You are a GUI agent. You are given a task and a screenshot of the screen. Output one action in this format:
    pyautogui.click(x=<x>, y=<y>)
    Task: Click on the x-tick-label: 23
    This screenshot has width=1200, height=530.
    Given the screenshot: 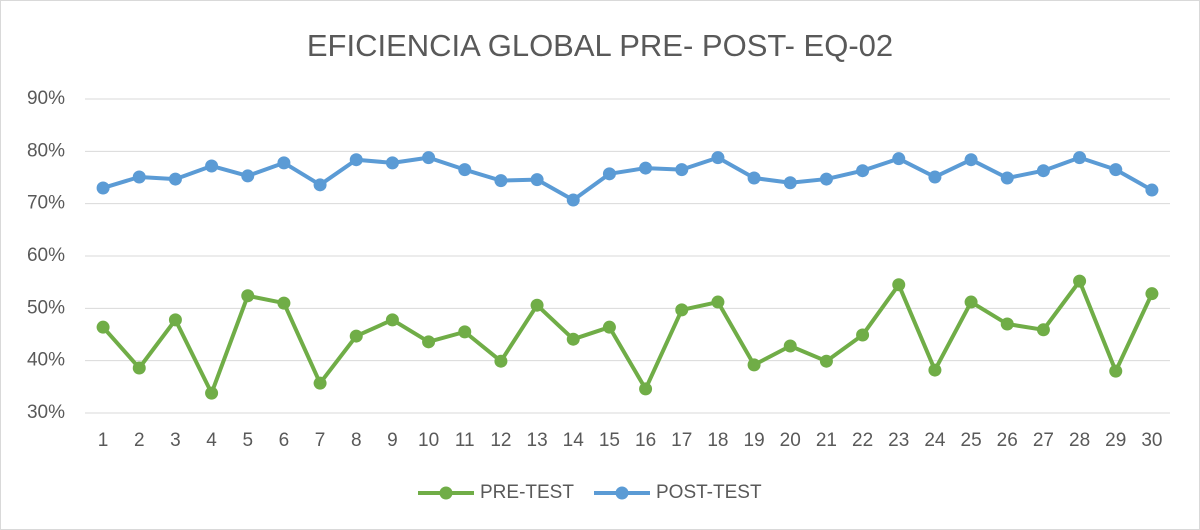 What is the action you would take?
    pyautogui.click(x=898, y=440)
    